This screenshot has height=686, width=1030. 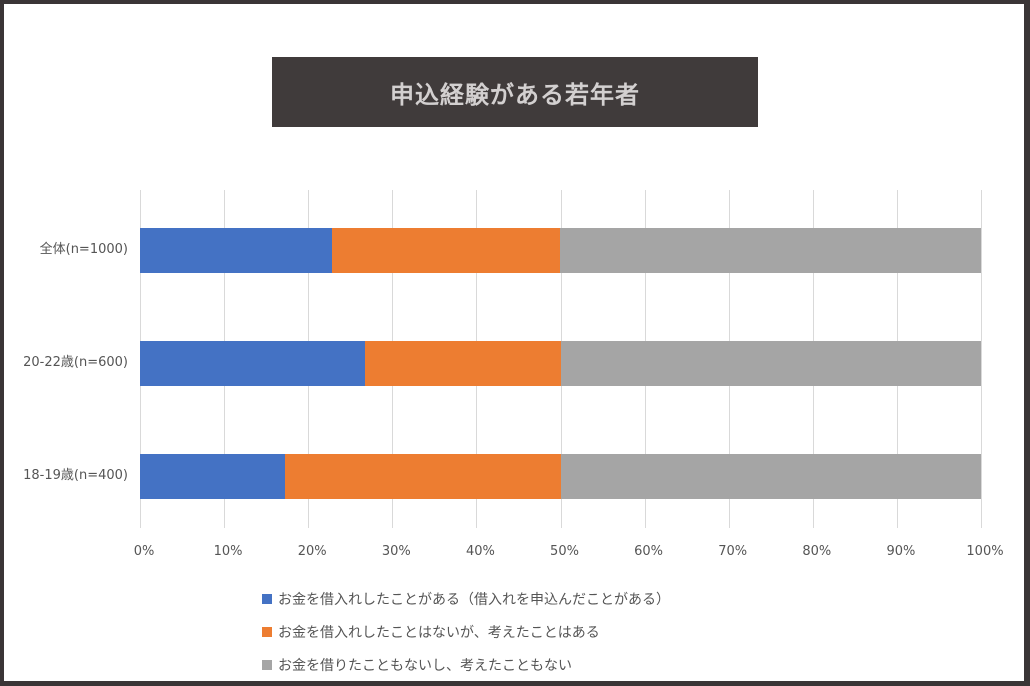 I want to click on legend-item: お金を借りたこともないし、考えたこともない, so click(x=466, y=664).